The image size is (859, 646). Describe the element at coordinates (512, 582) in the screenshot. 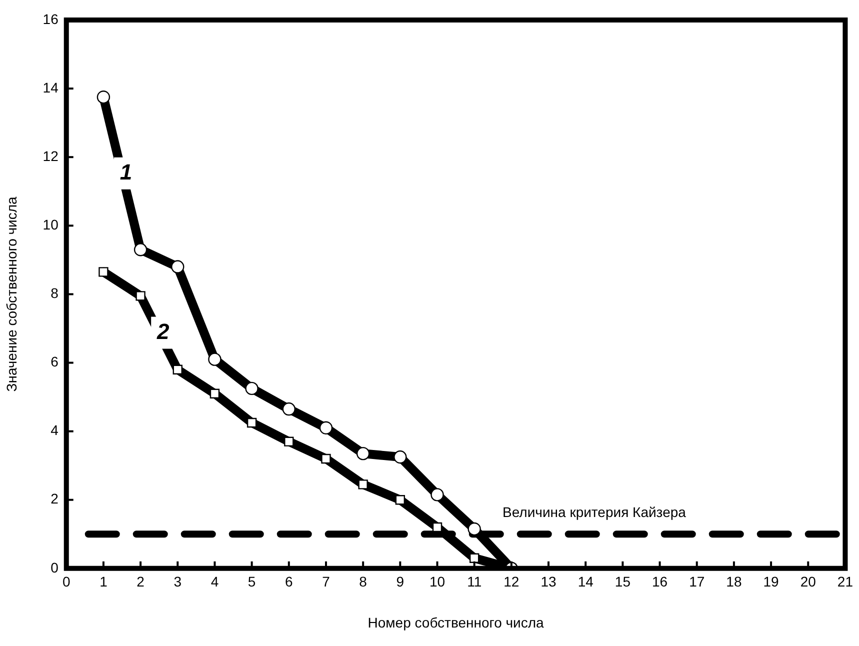

I see `x-tick-label: 12` at that location.